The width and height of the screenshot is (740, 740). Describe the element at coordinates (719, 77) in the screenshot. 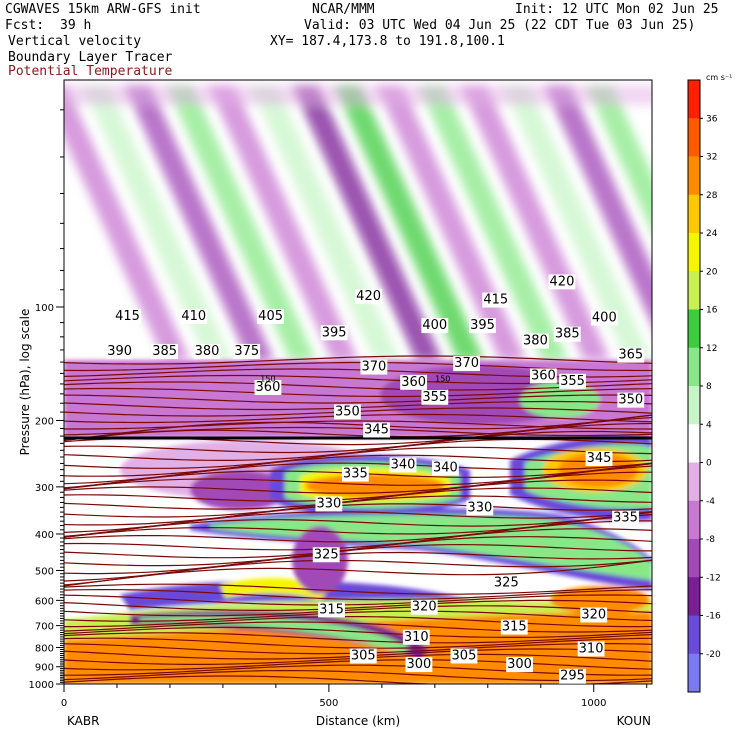

I see `colorbar-units: cm s⁻¹` at that location.